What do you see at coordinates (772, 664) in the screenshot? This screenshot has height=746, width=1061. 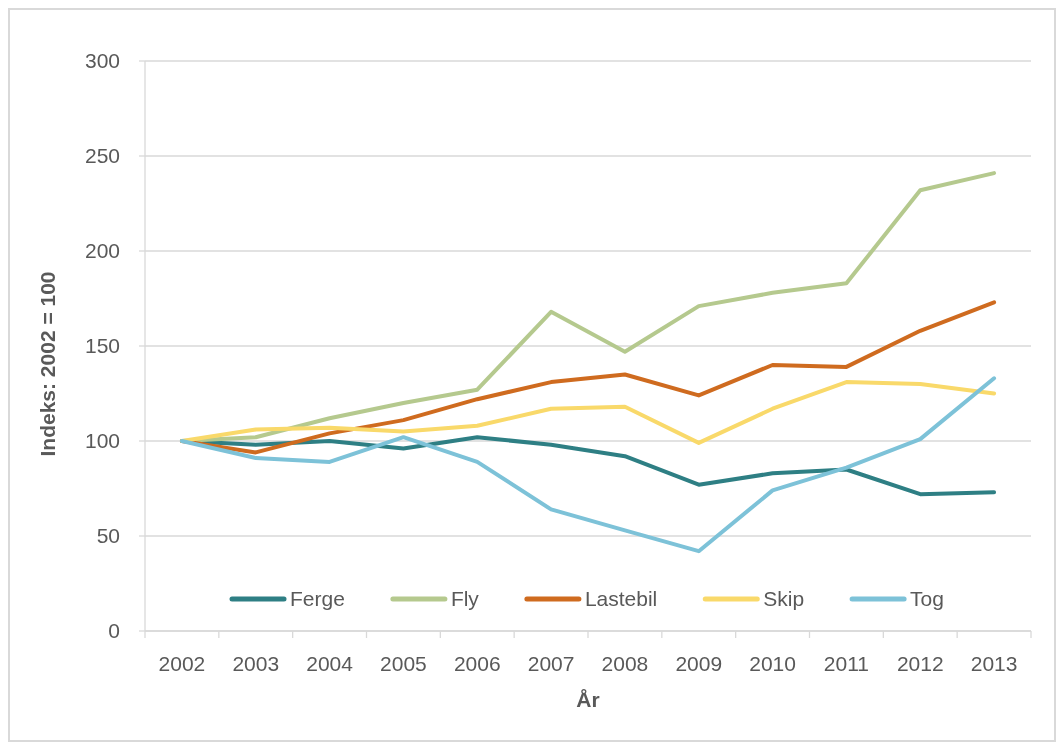 I see `x-tick-label: 2010` at bounding box center [772, 664].